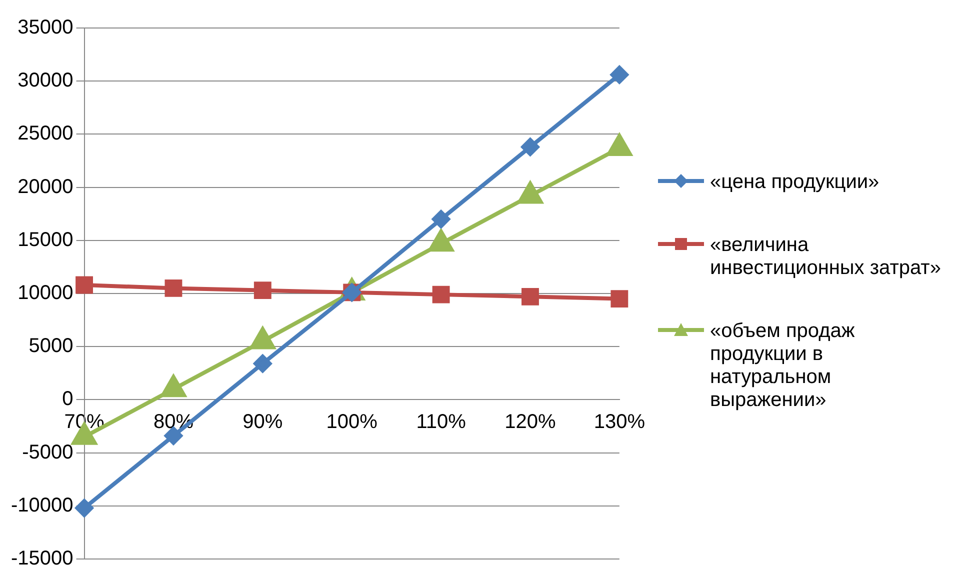  I want to click on y-tick-label: 0, so click(68, 399).